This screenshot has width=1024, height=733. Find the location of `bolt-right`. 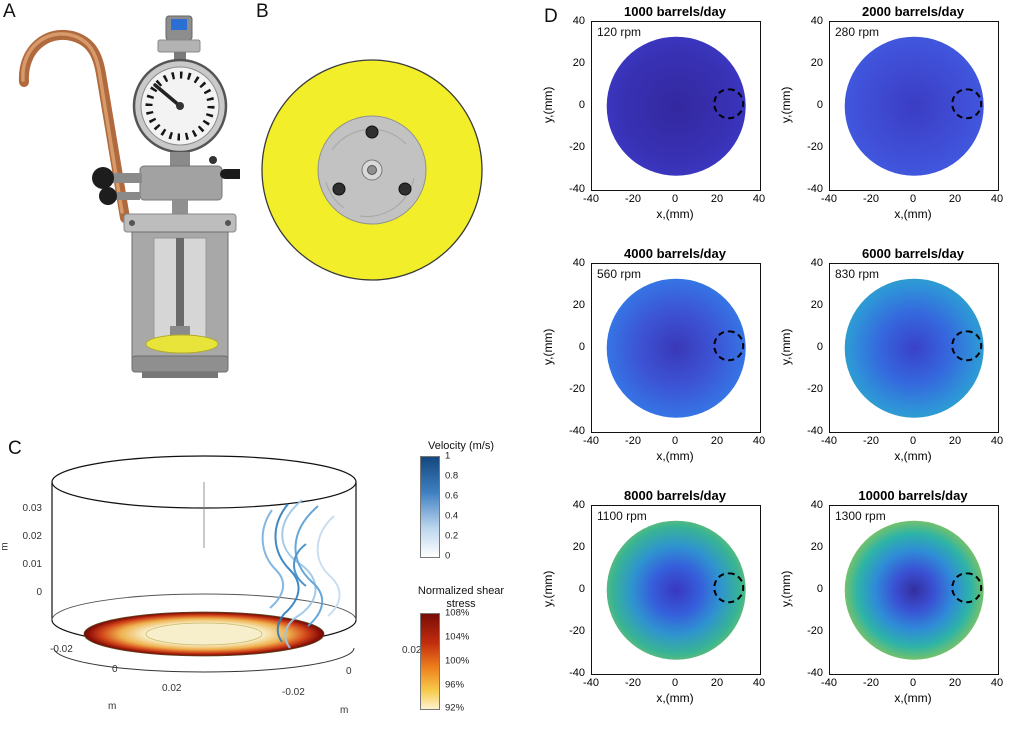

bolt-right is located at coordinates (405, 189).